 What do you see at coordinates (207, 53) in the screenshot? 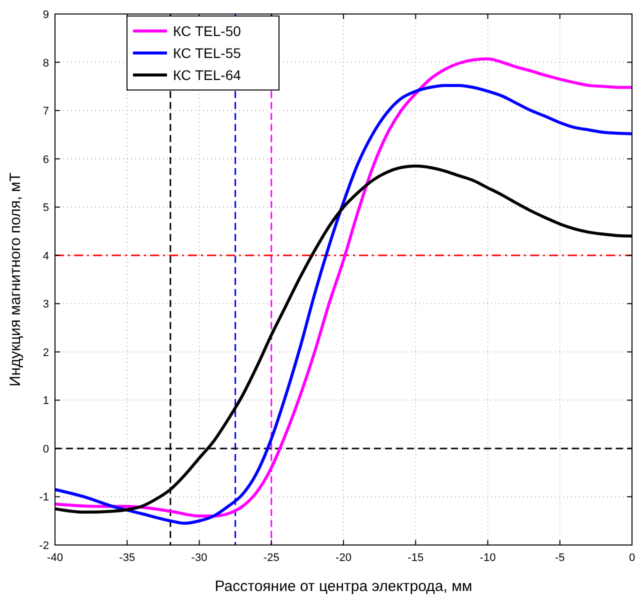
I see `legend-label: КС TEL-55` at bounding box center [207, 53].